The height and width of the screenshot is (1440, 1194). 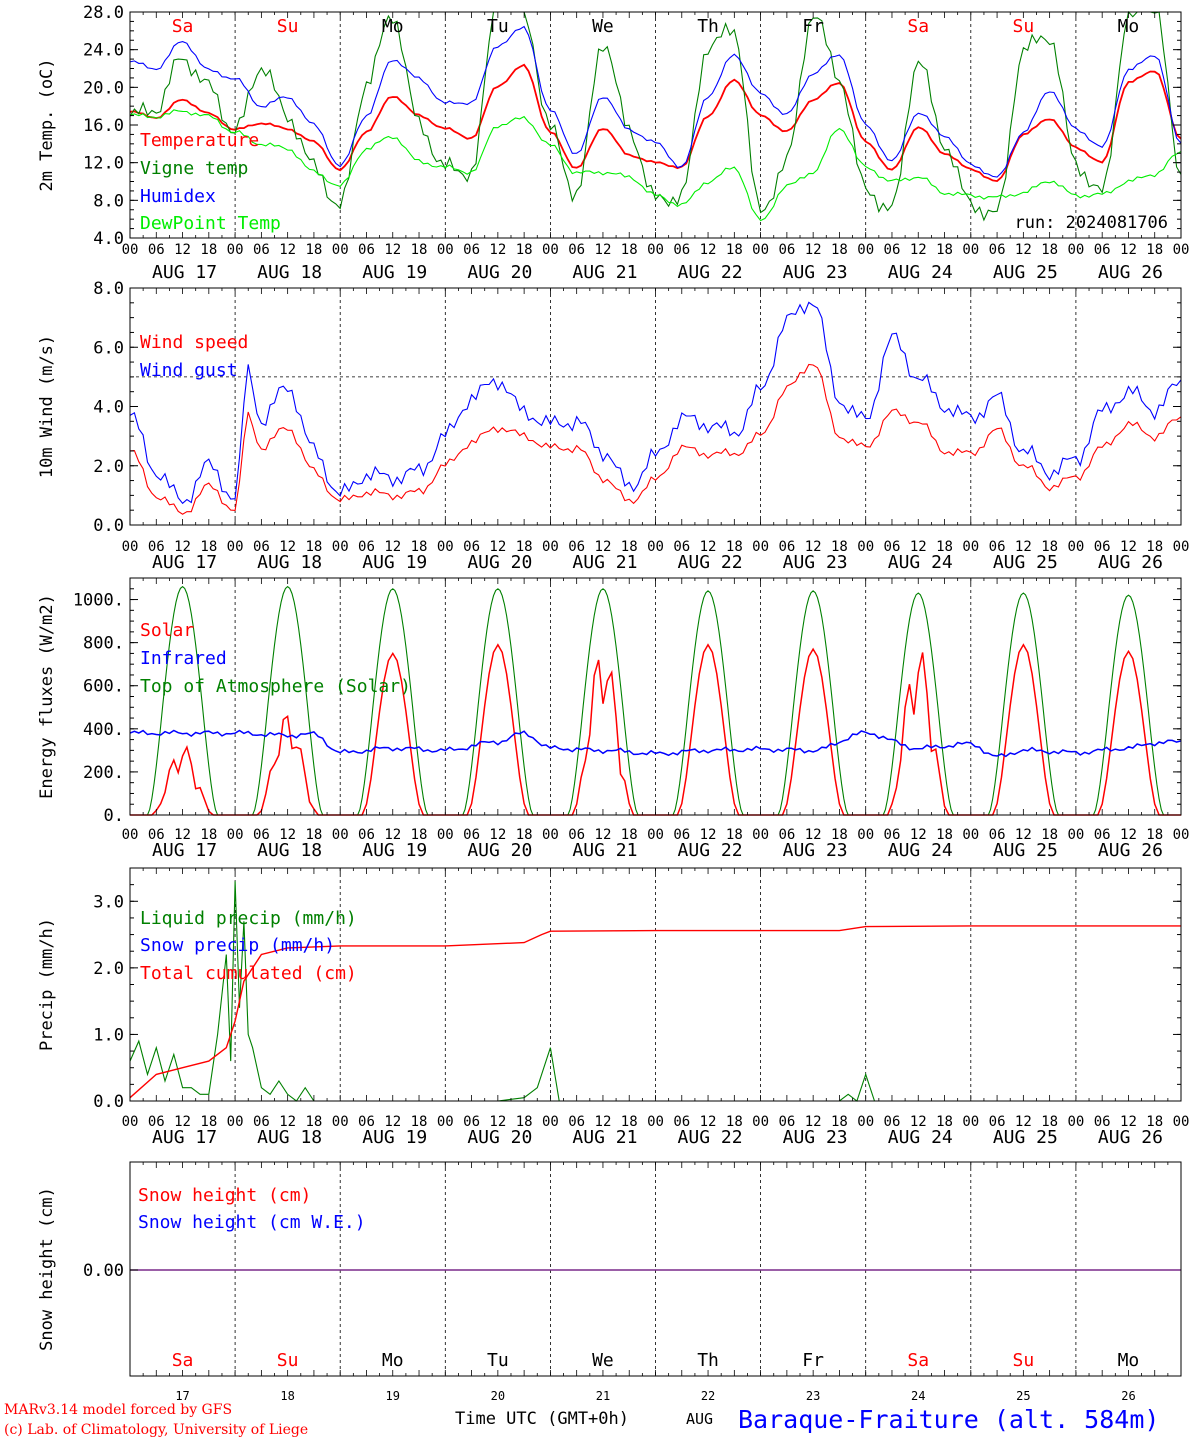 What do you see at coordinates (275, 686) in the screenshot?
I see `legend-entry: Top of Atmosphere (Solar)` at bounding box center [275, 686].